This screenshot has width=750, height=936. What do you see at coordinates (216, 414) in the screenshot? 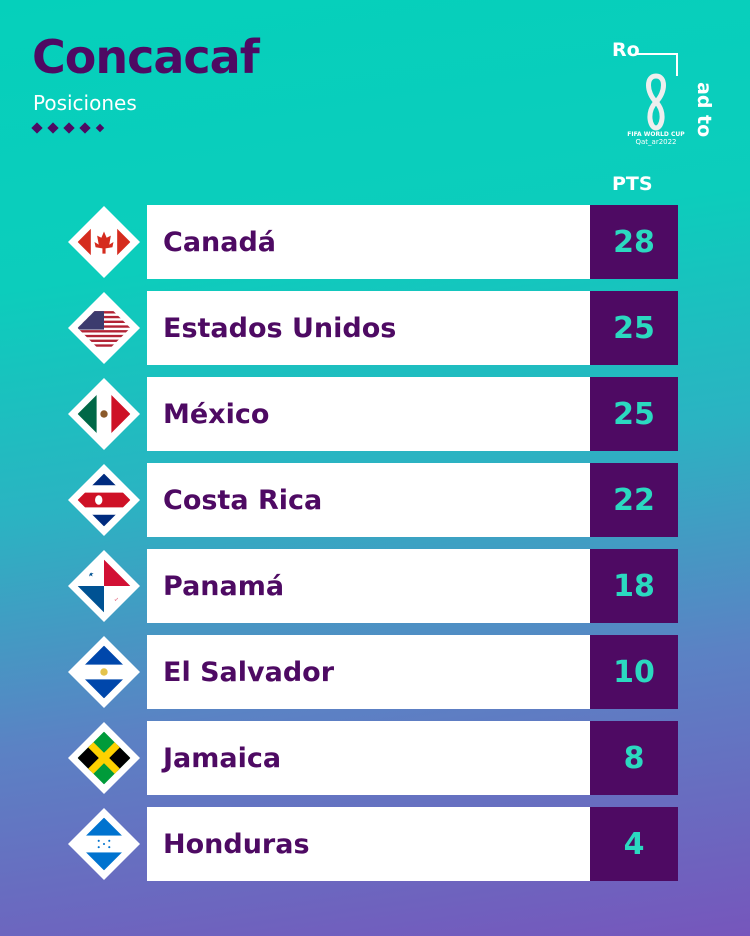
I see `team-name: México` at bounding box center [216, 414].